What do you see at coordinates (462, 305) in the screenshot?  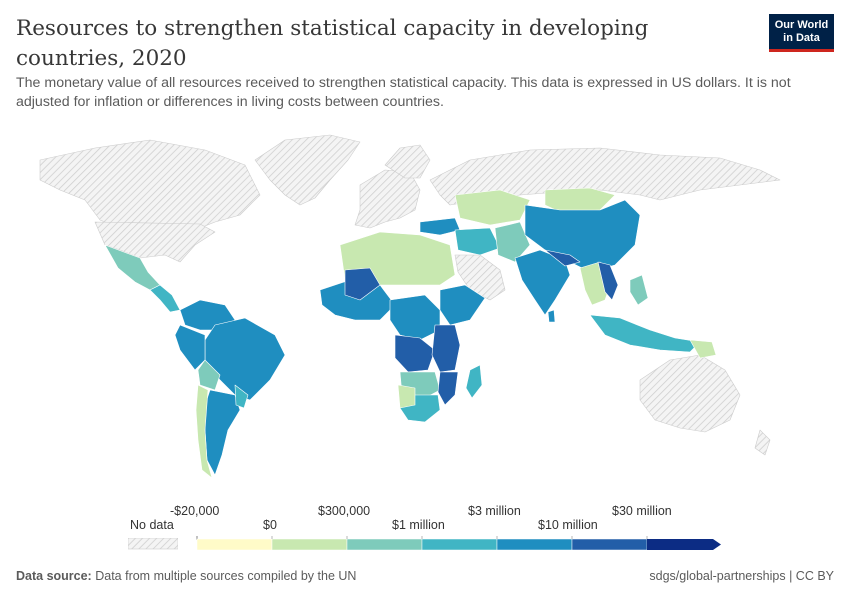 I see `region-ethiopia-horn` at bounding box center [462, 305].